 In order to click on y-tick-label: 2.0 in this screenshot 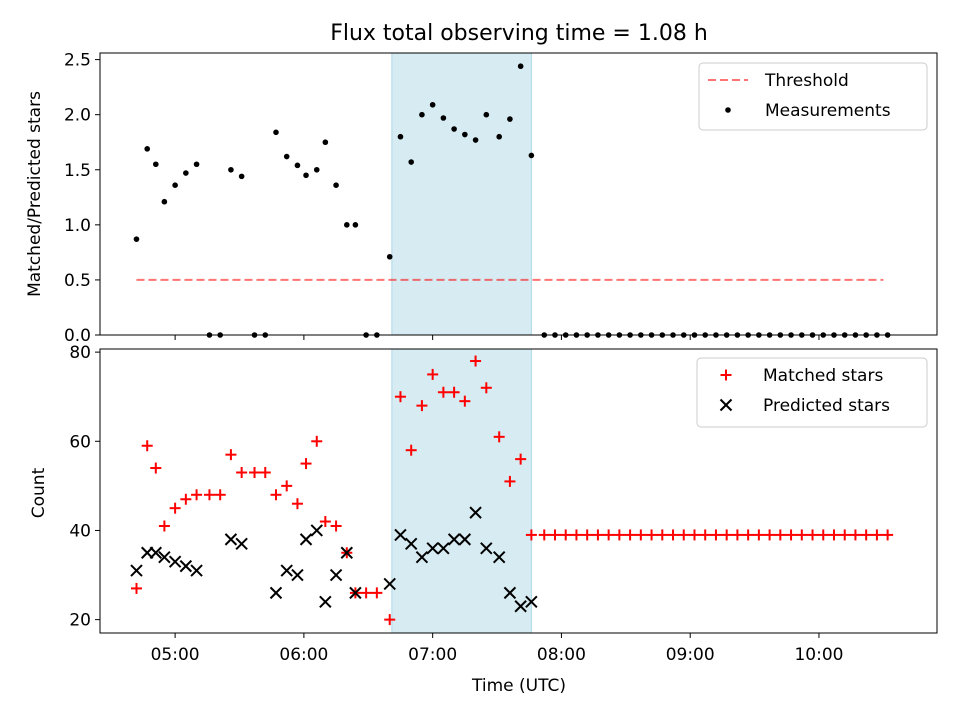, I will do `click(77, 116)`.